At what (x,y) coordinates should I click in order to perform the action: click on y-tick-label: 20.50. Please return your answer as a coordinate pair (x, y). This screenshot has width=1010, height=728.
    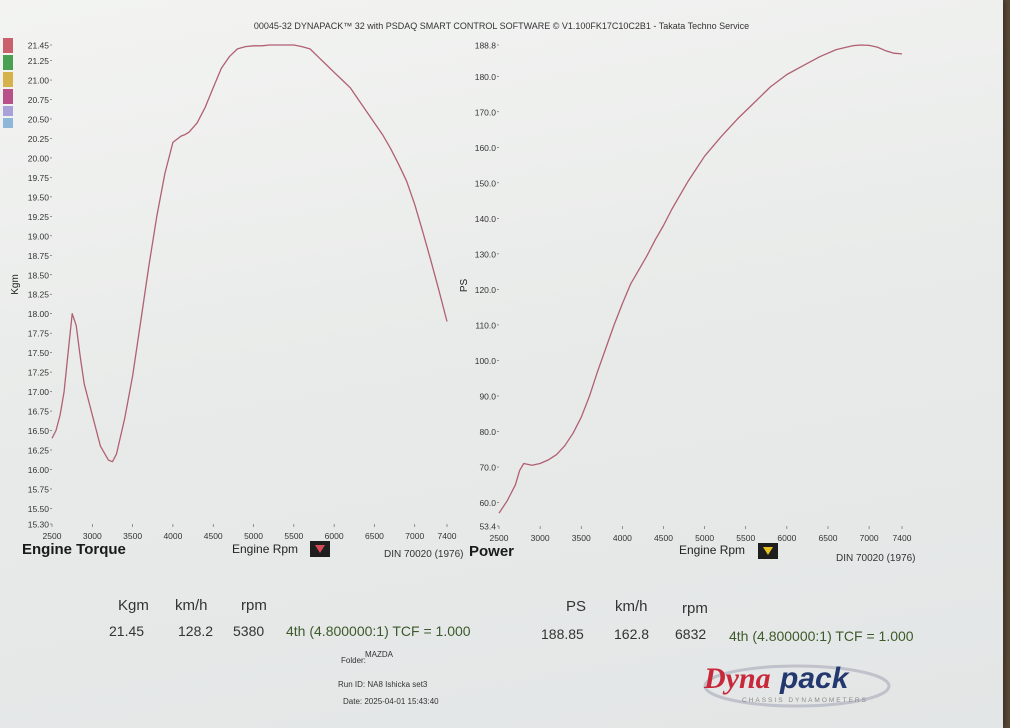
    Looking at the image, I should click on (39, 119).